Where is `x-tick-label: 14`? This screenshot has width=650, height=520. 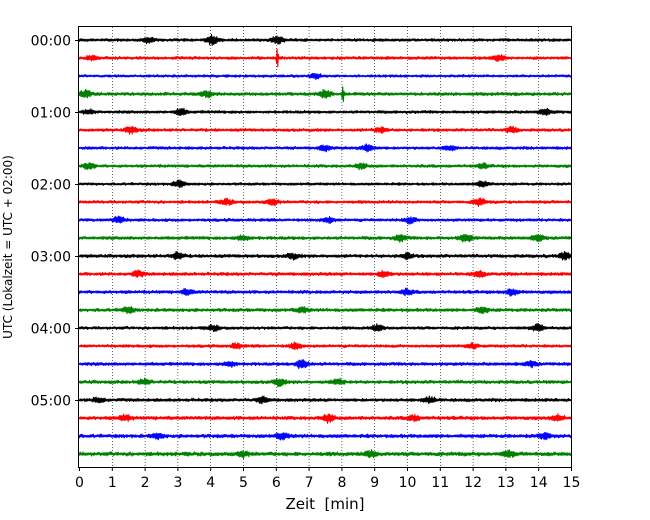 x-tick-label: 14 is located at coordinates (539, 483).